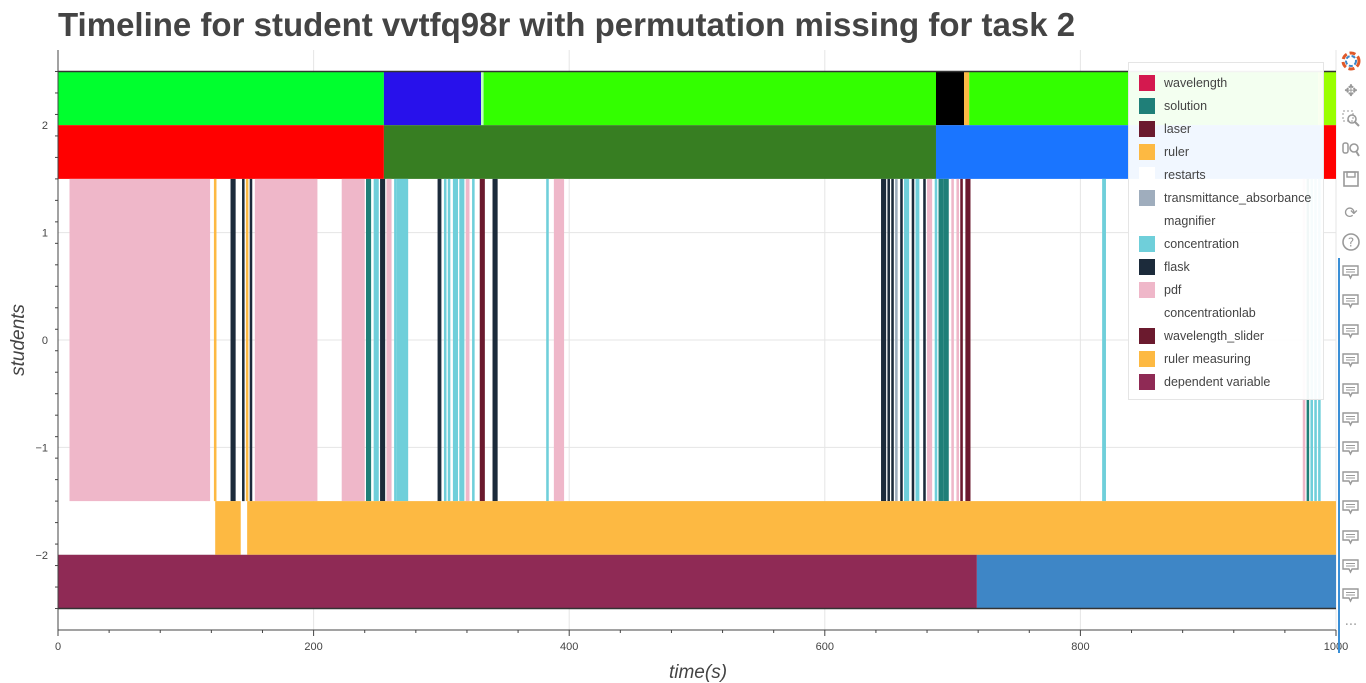  Describe the element at coordinates (1351, 61) in the screenshot. I see `bokeh-logo-icon` at that location.